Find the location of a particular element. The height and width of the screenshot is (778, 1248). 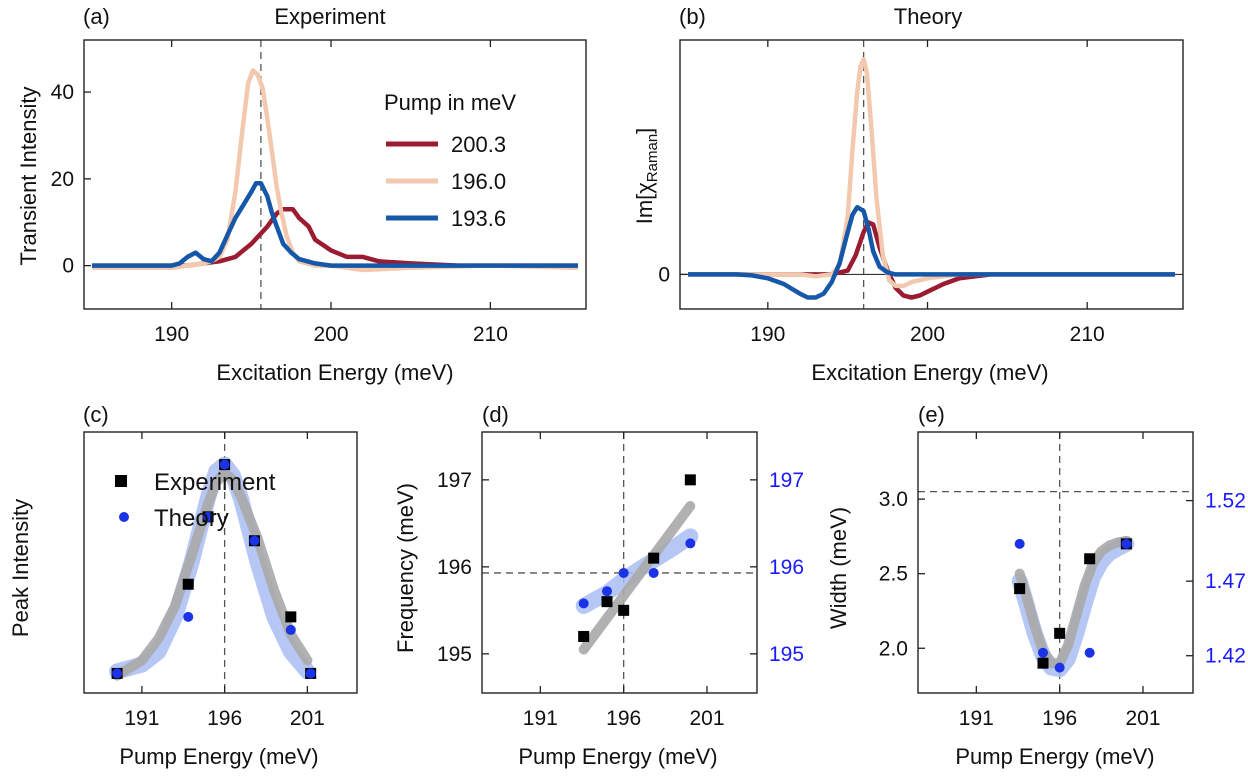

panel-b-xlabel: Excitation Energy (meV) is located at coordinates (929, 372).